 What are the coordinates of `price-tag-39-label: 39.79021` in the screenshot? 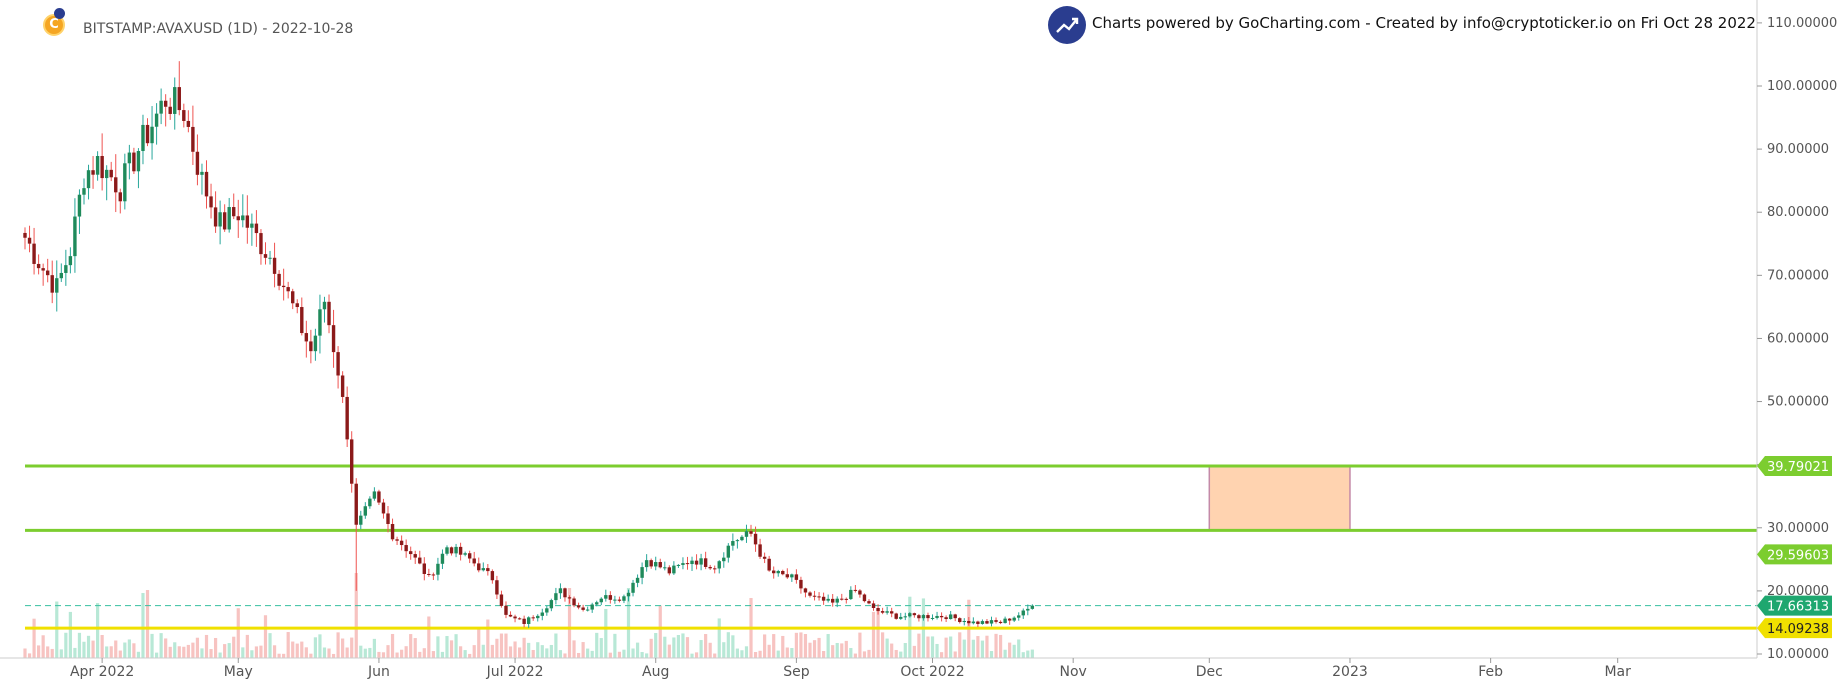 It's located at (1798, 467).